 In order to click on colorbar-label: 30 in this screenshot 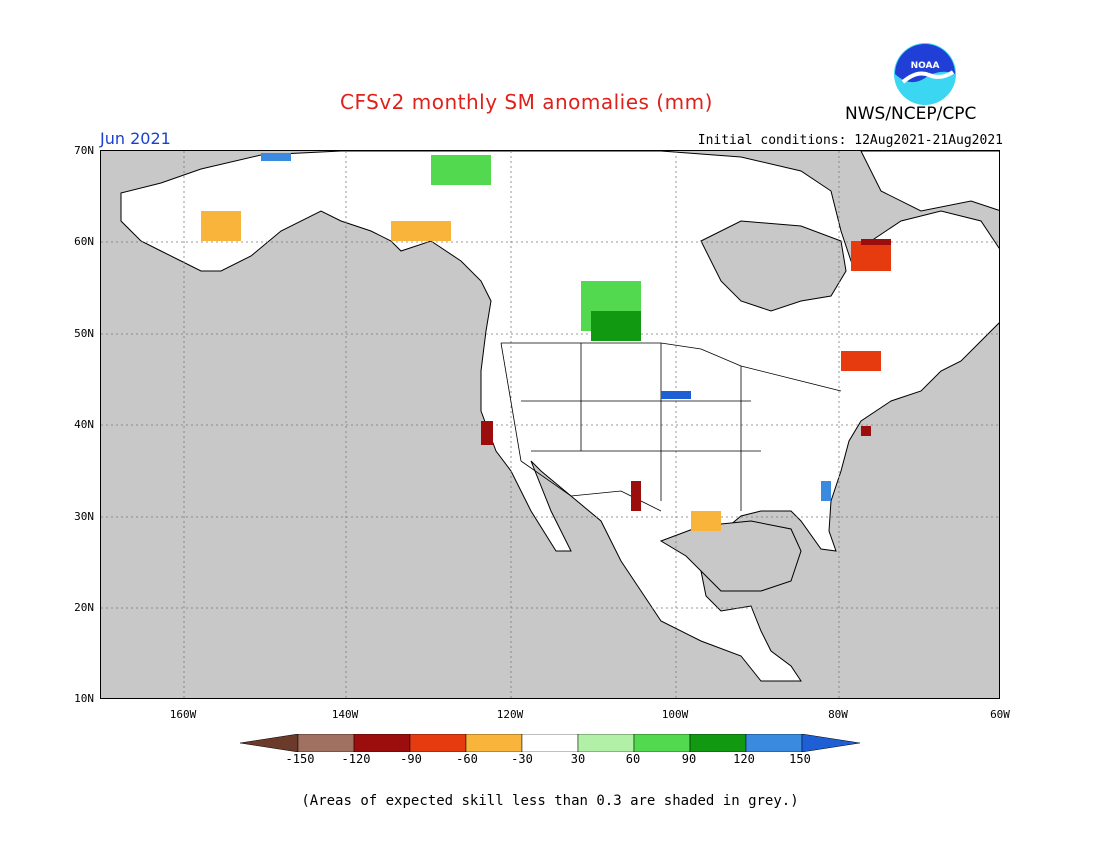, I will do `click(578, 759)`.